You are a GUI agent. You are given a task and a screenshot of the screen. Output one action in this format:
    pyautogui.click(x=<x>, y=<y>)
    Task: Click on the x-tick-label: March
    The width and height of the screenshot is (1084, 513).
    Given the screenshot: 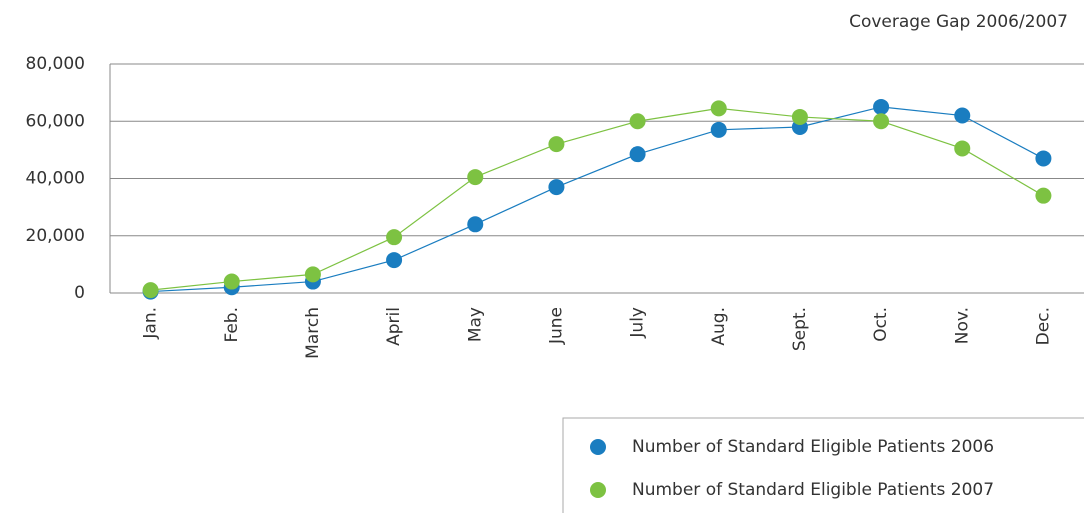 What is the action you would take?
    pyautogui.click(x=313, y=333)
    